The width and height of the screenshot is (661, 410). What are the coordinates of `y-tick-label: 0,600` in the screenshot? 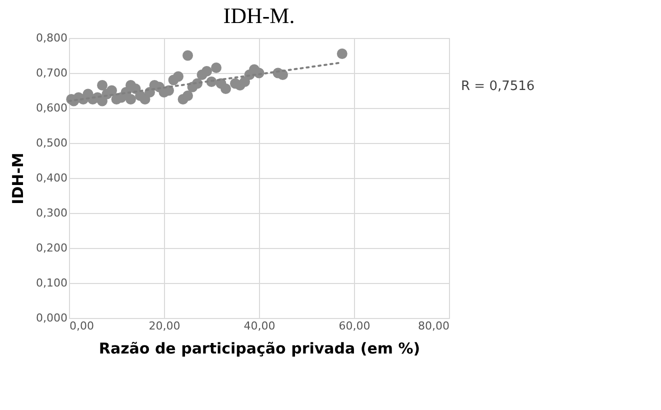 It's located at (52, 108).